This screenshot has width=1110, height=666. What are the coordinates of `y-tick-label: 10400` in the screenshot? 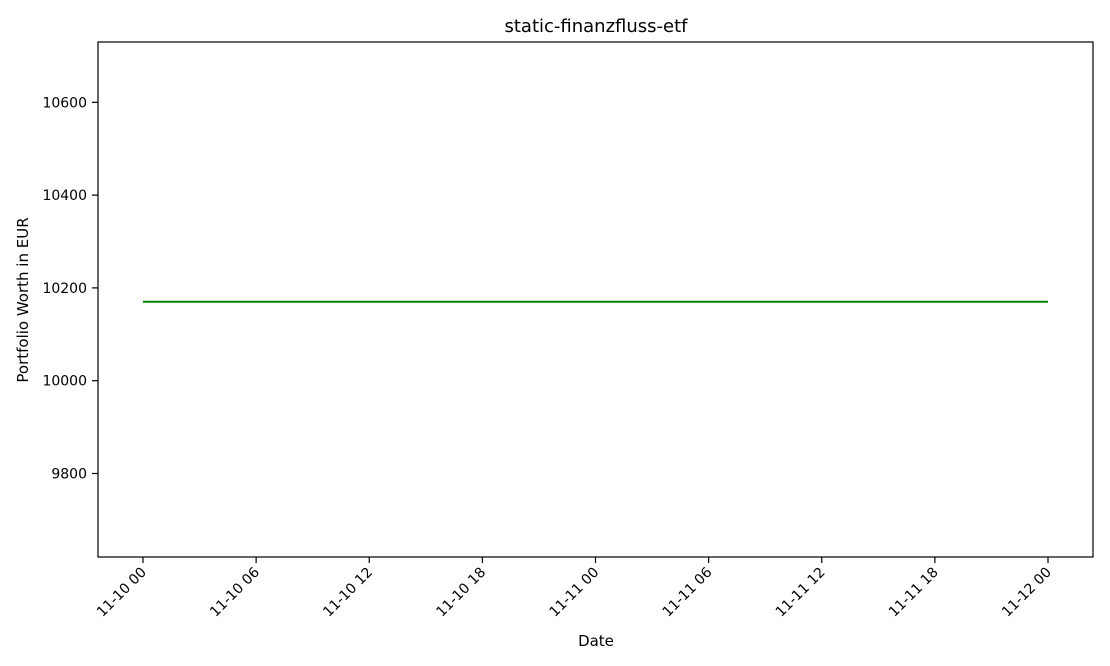 It's located at (64, 196).